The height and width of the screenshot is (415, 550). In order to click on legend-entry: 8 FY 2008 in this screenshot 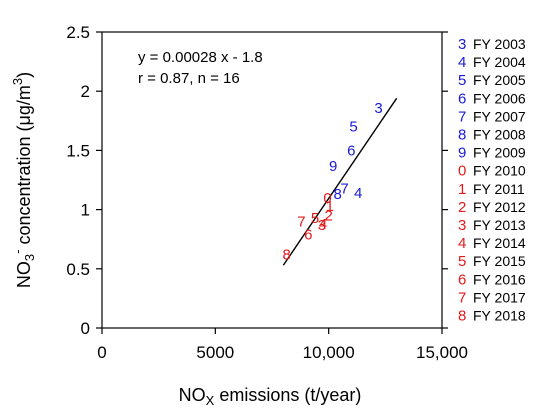, I will do `click(492, 135)`.